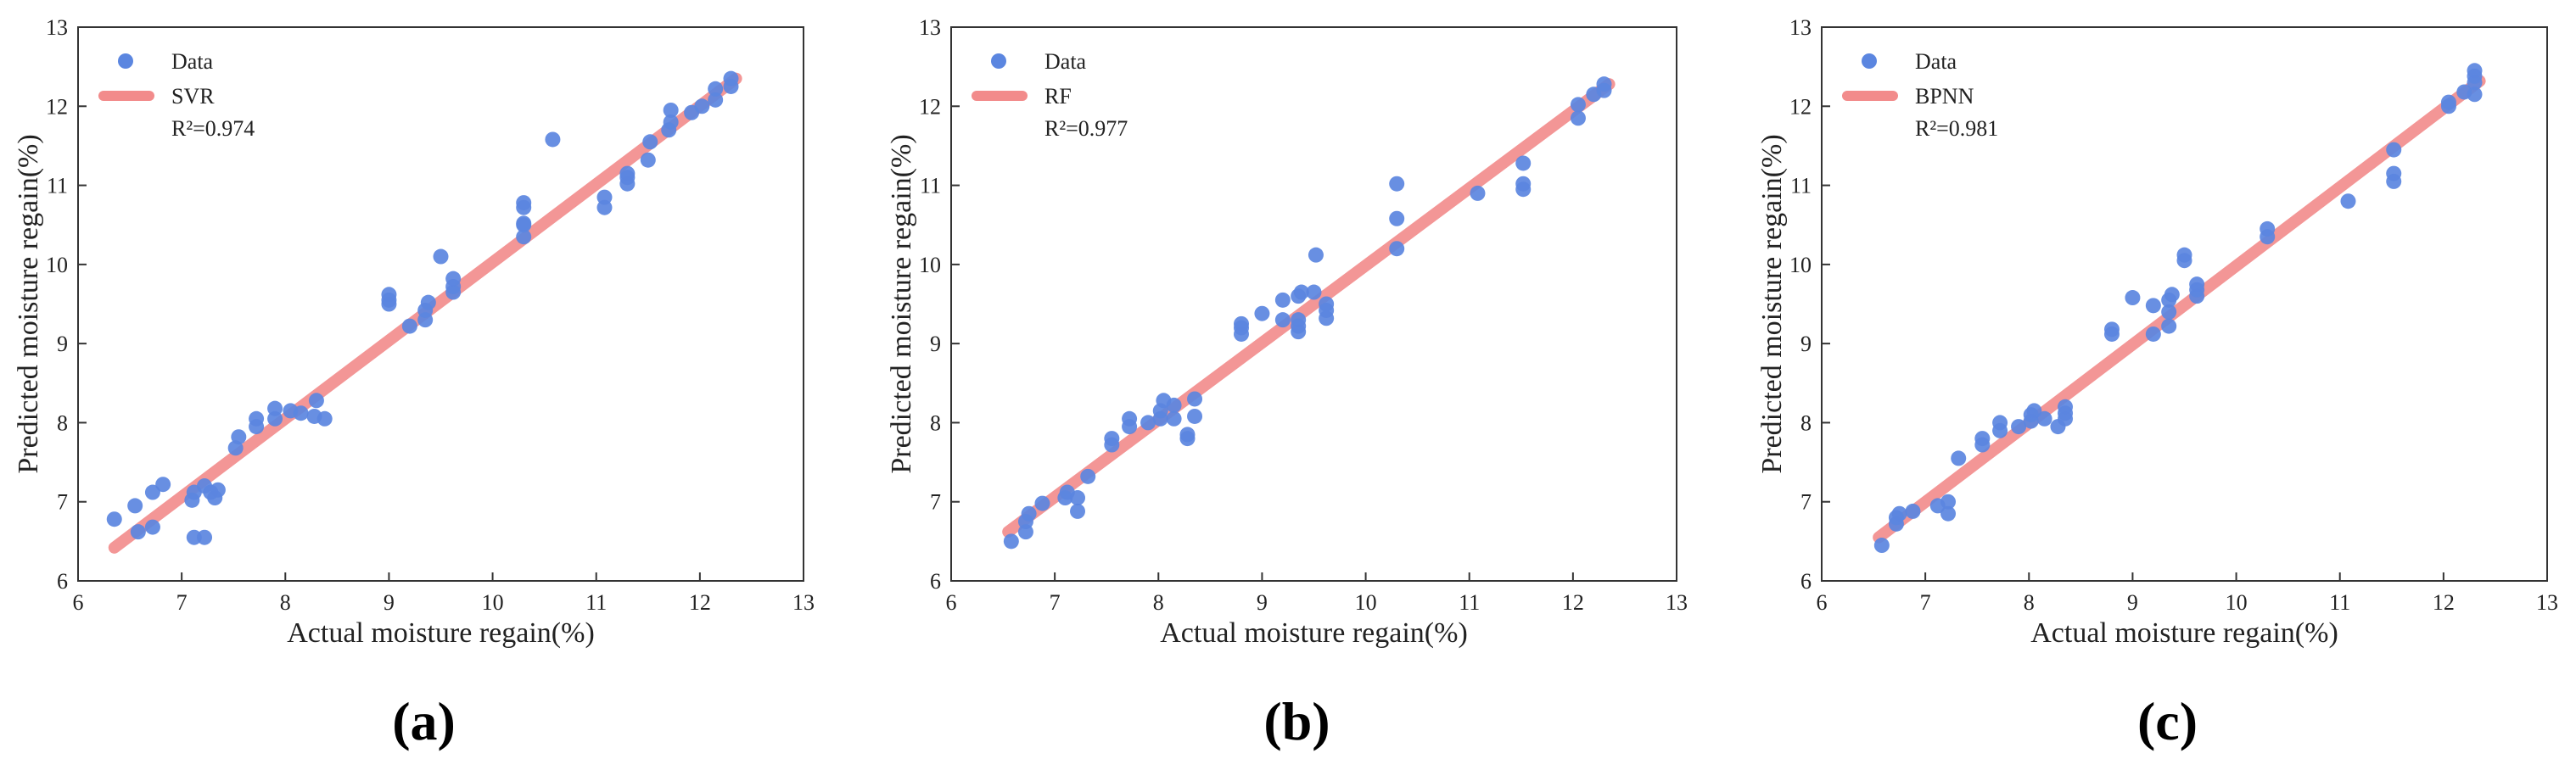 The width and height of the screenshot is (2576, 770). I want to click on panel-b-x-tick-label: 9, so click(1263, 602).